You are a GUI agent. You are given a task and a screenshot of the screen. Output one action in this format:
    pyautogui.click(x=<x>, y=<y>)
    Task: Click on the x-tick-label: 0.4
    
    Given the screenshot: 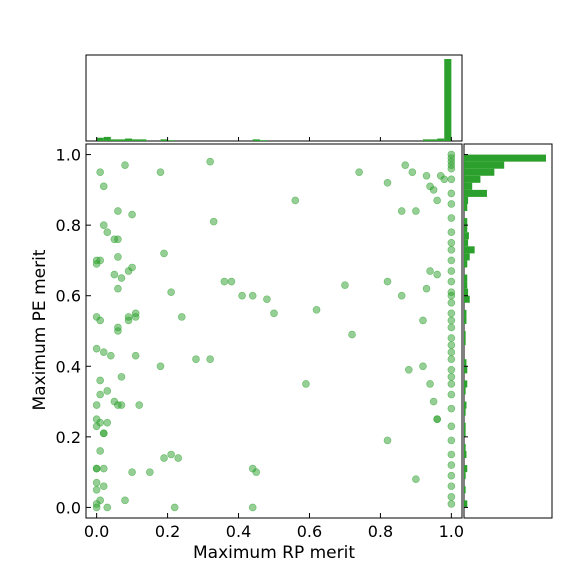 What is the action you would take?
    pyautogui.click(x=238, y=531)
    